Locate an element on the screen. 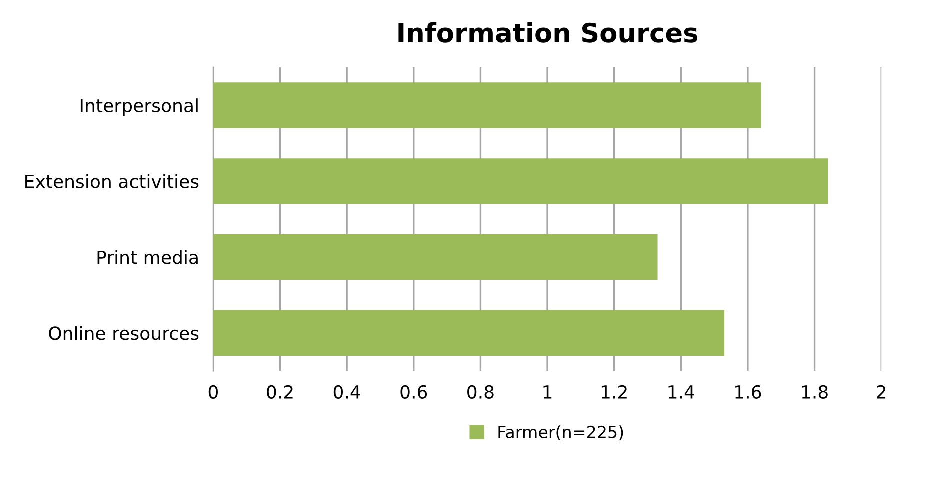 This screenshot has width=928, height=482. y-tick-label: Online resources is located at coordinates (124, 333).